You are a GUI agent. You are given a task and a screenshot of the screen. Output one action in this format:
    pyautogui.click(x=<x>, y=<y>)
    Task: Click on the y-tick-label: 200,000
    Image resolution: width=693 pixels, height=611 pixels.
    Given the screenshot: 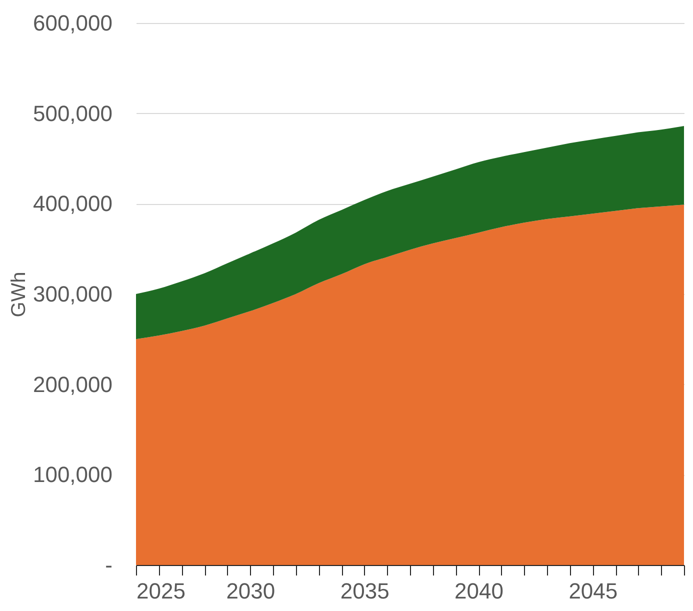 What is the action you would take?
    pyautogui.click(x=72, y=384)
    